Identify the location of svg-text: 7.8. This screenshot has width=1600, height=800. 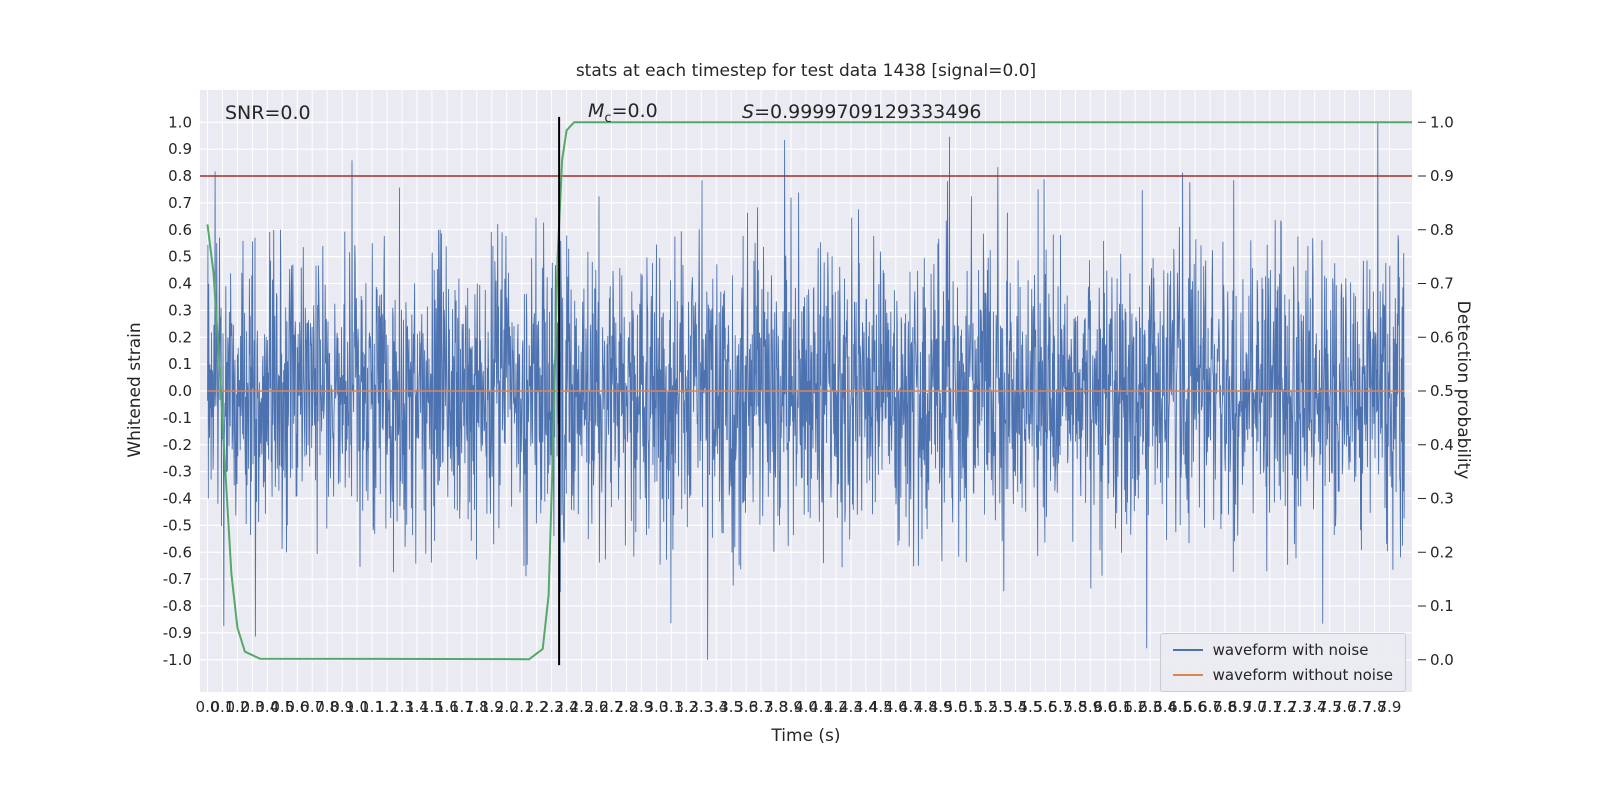
(1375, 707).